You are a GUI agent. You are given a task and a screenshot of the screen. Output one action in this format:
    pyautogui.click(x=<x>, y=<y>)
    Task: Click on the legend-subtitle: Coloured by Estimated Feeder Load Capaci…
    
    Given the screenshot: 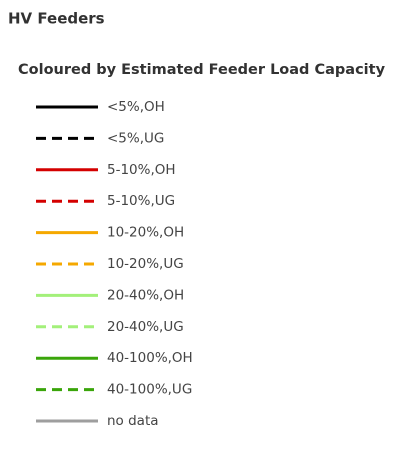 What is the action you would take?
    pyautogui.click(x=202, y=70)
    